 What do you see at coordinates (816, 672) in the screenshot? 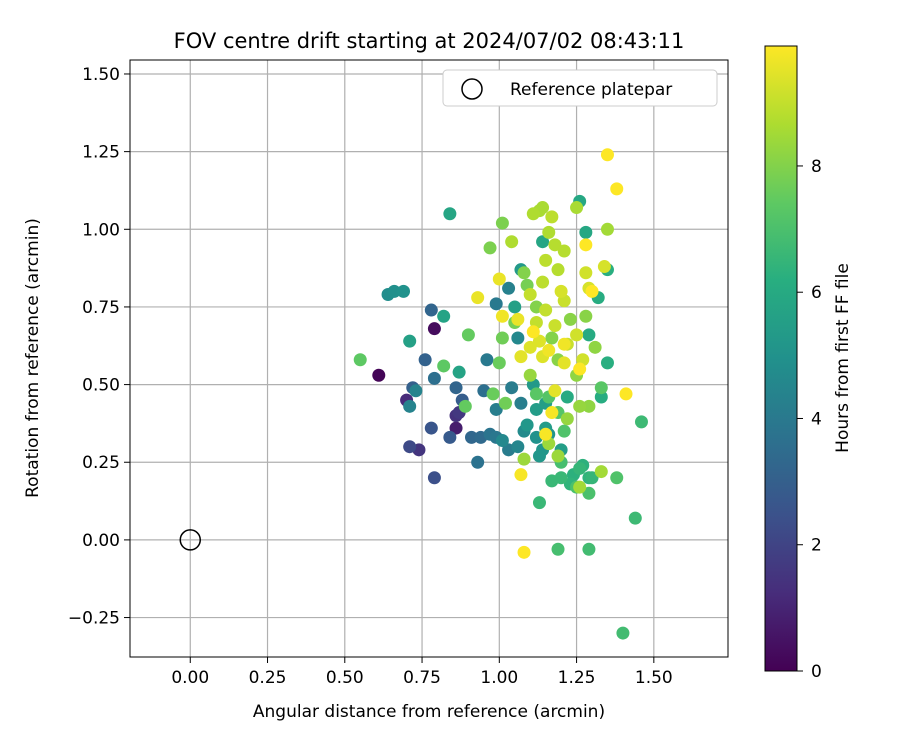
I see `colorbar-tick-label: 0` at bounding box center [816, 672].